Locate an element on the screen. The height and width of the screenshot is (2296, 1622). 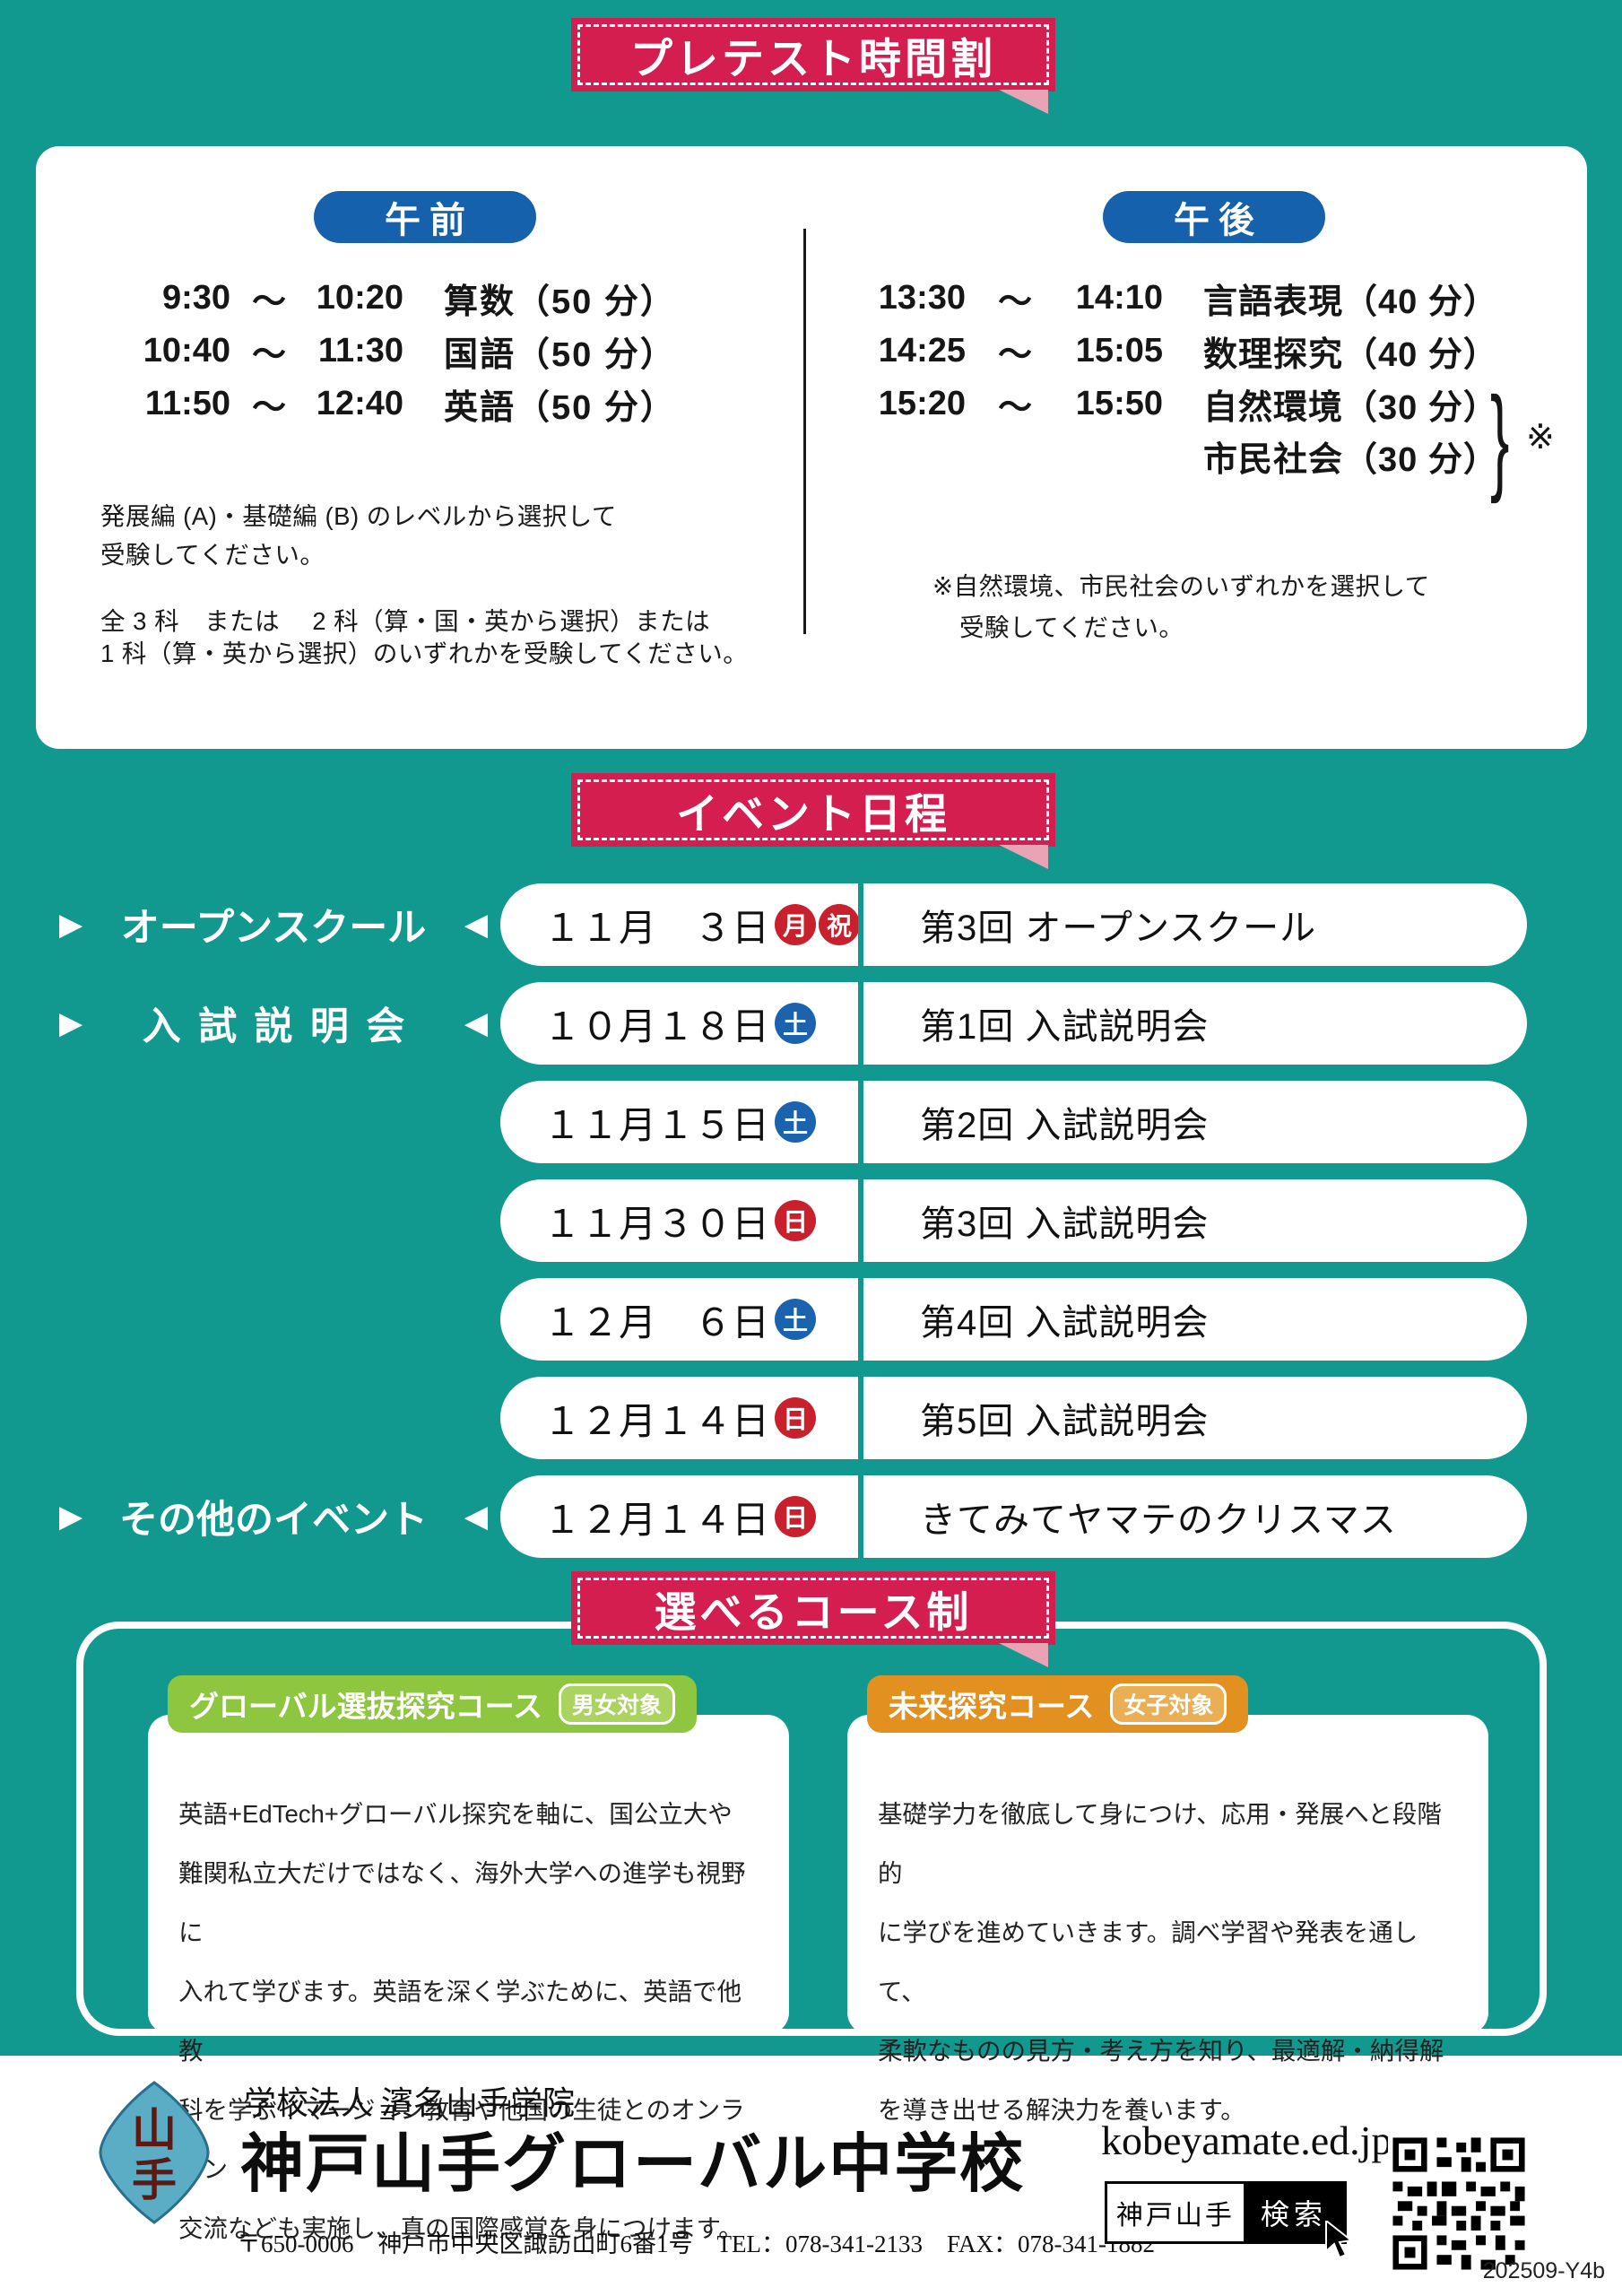
event-row: １０月１８日 土 第1回 入試説明会 is located at coordinates (1014, 1023).